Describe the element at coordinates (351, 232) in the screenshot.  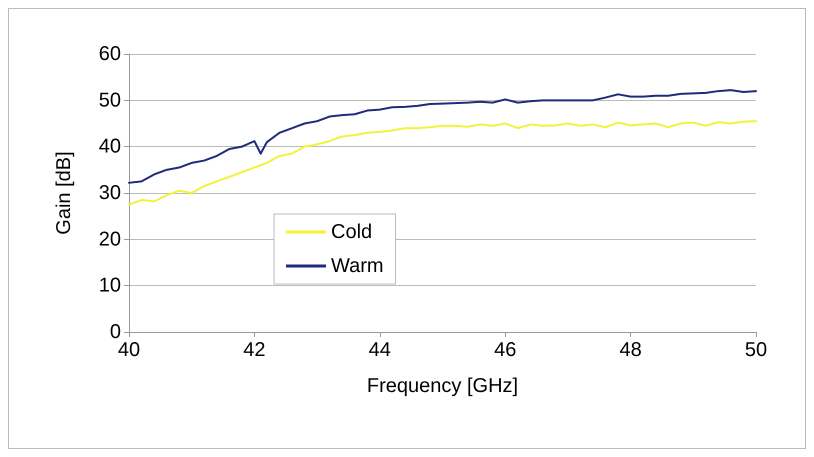
I see `legend-label: Cold` at that location.